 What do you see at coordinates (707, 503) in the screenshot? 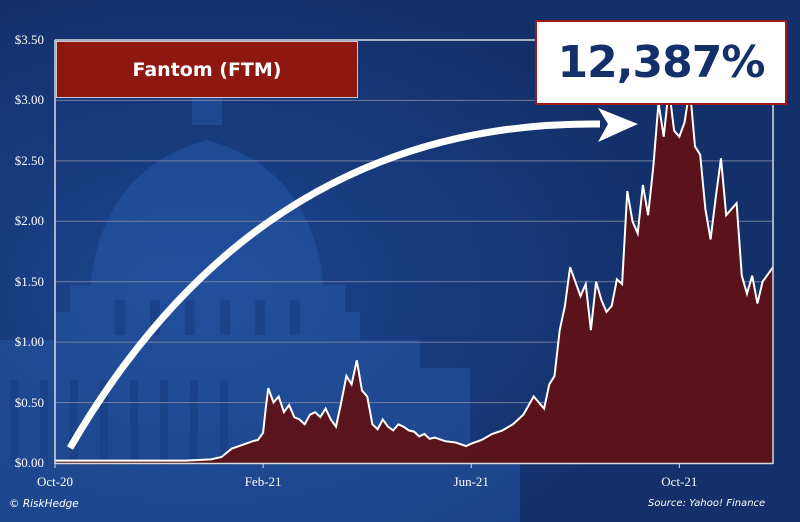
I see `source-note: Source: Yahoo! Finance` at bounding box center [707, 503].